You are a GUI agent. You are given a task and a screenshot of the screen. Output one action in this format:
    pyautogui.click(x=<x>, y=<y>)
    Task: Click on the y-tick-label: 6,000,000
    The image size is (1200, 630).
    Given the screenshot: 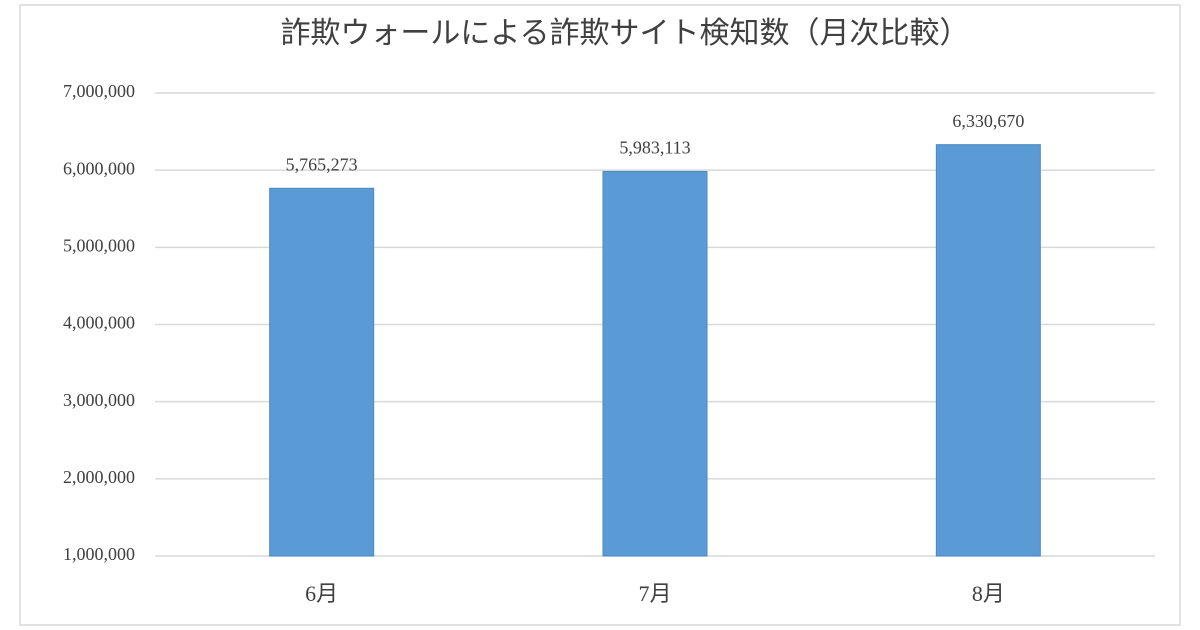 What is the action you would take?
    pyautogui.click(x=99, y=168)
    